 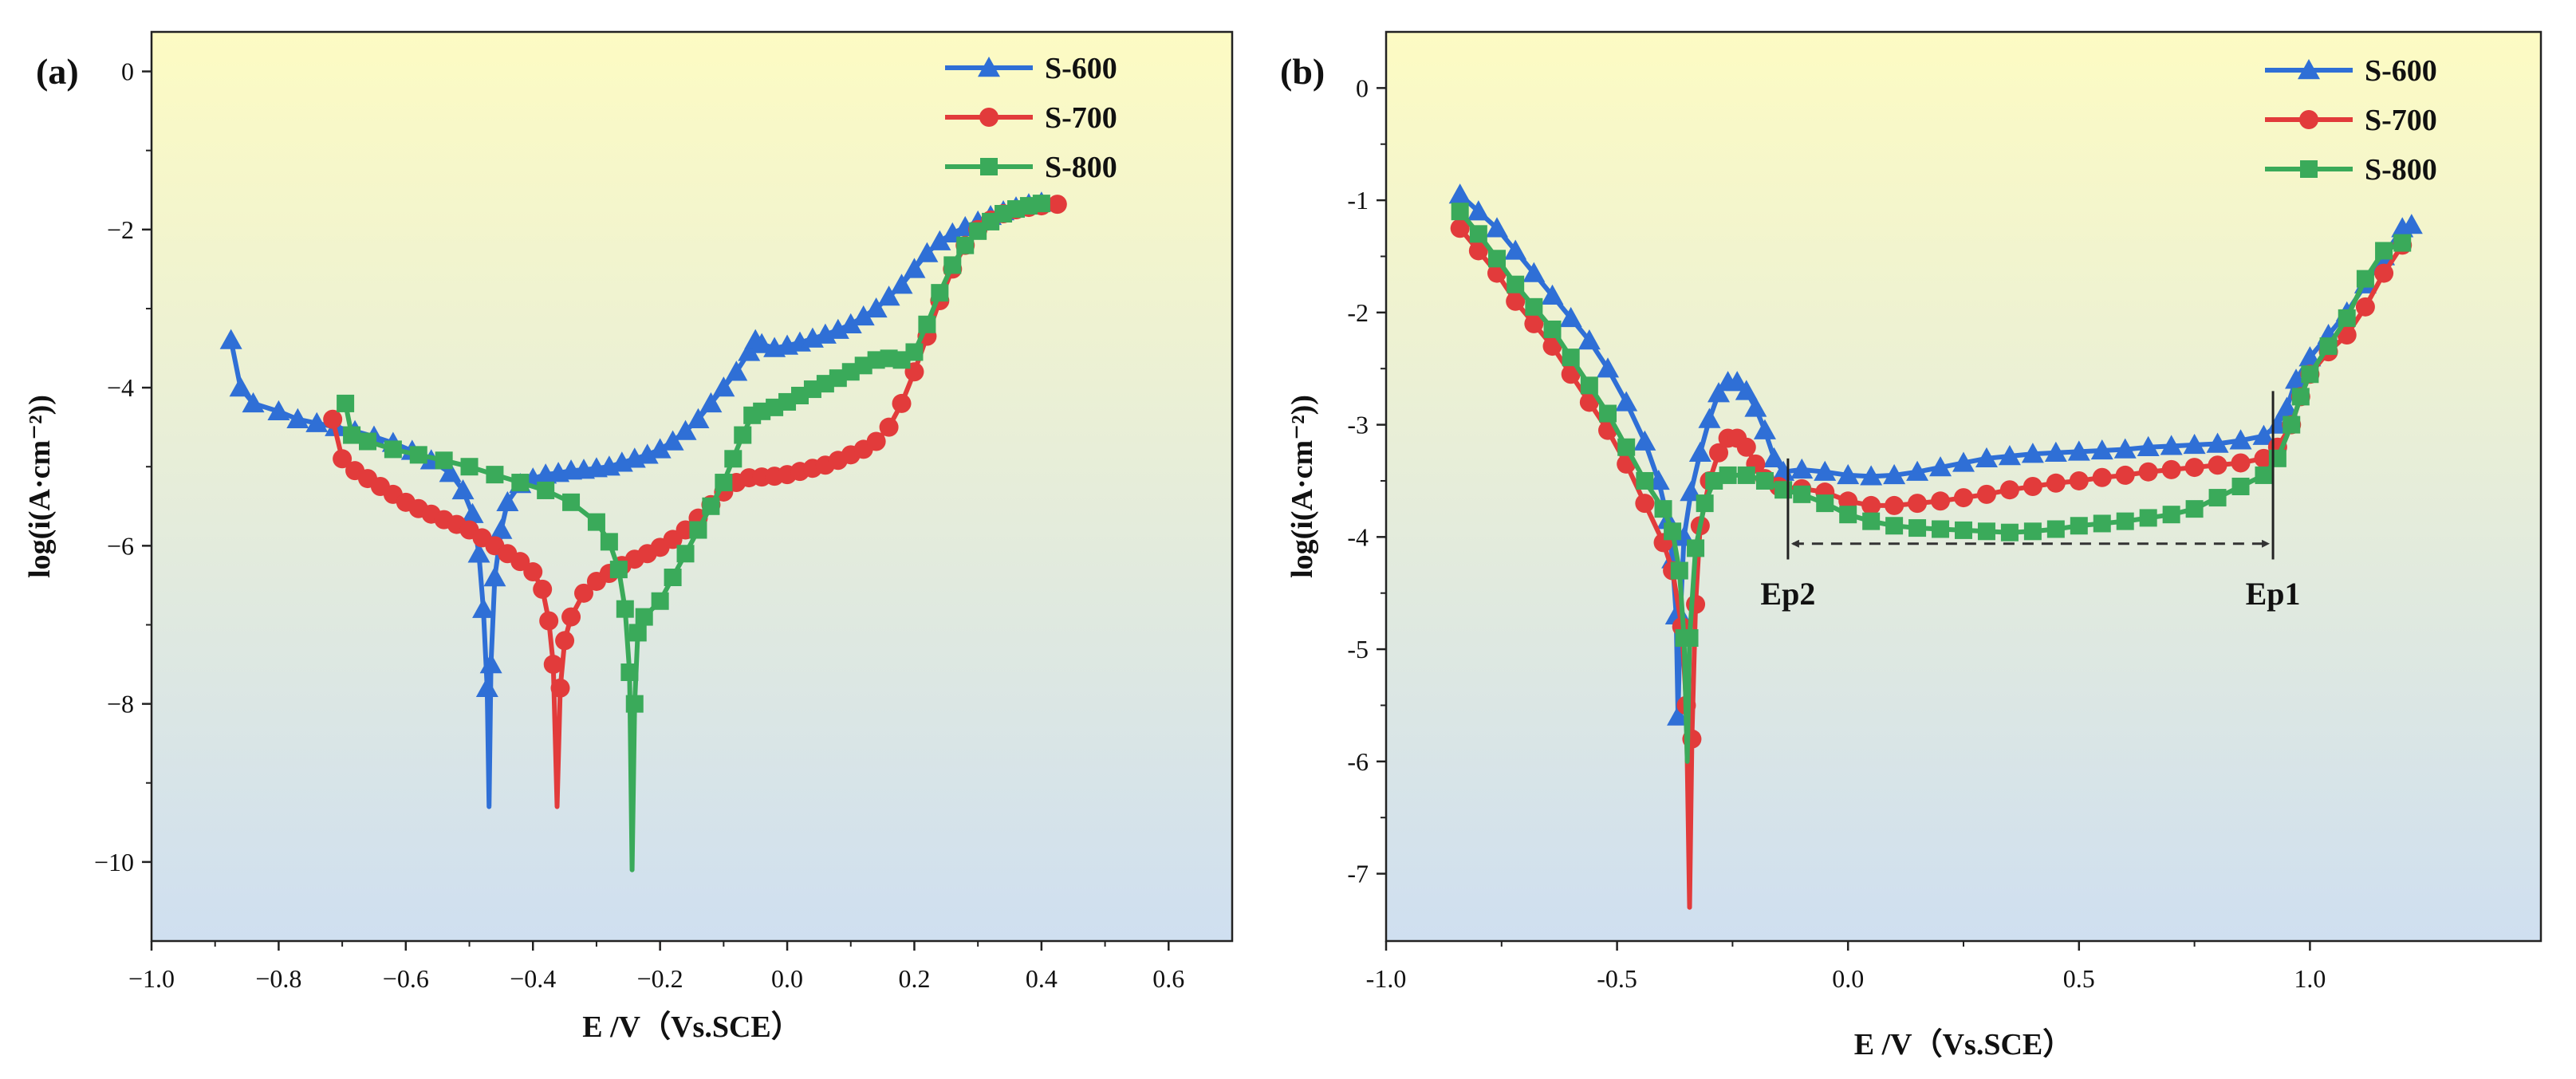 What do you see at coordinates (151, 978) in the screenshot?
I see `x-tick-label: −1.0` at bounding box center [151, 978].